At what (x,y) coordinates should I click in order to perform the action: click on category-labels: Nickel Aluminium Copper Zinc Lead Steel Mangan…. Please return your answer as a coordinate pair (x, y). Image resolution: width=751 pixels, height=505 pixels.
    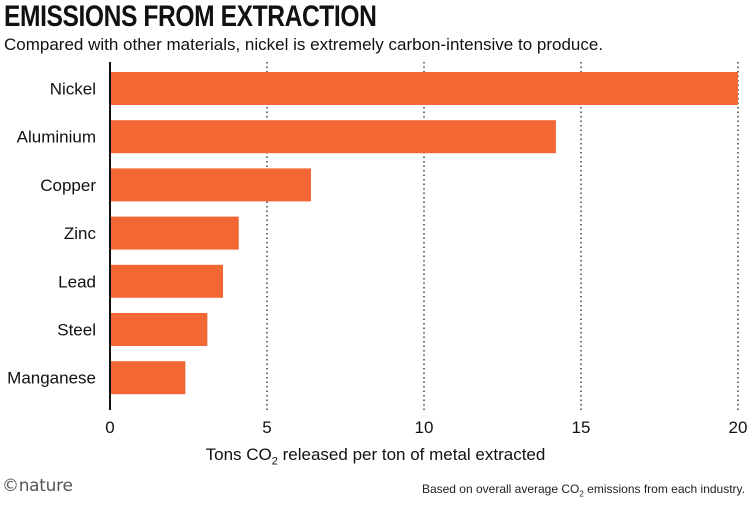
    Looking at the image, I should click on (51, 234).